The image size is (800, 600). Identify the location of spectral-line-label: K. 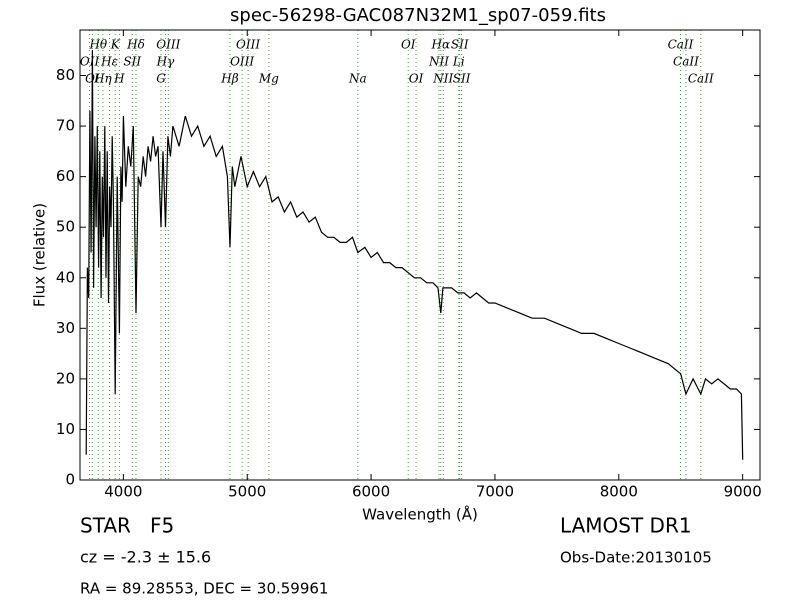
(115, 45).